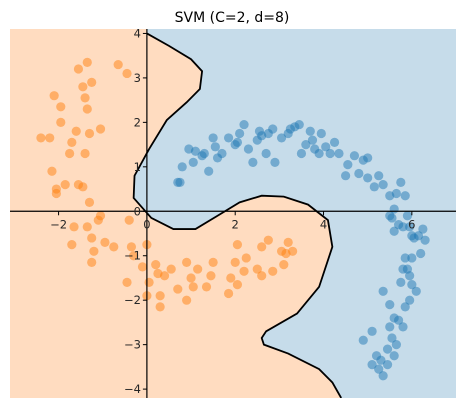 Image resolution: width=464 pixels, height=409 pixels. Describe the element at coordinates (132, 389) in the screenshot. I see `y-tick-label: −4` at that location.